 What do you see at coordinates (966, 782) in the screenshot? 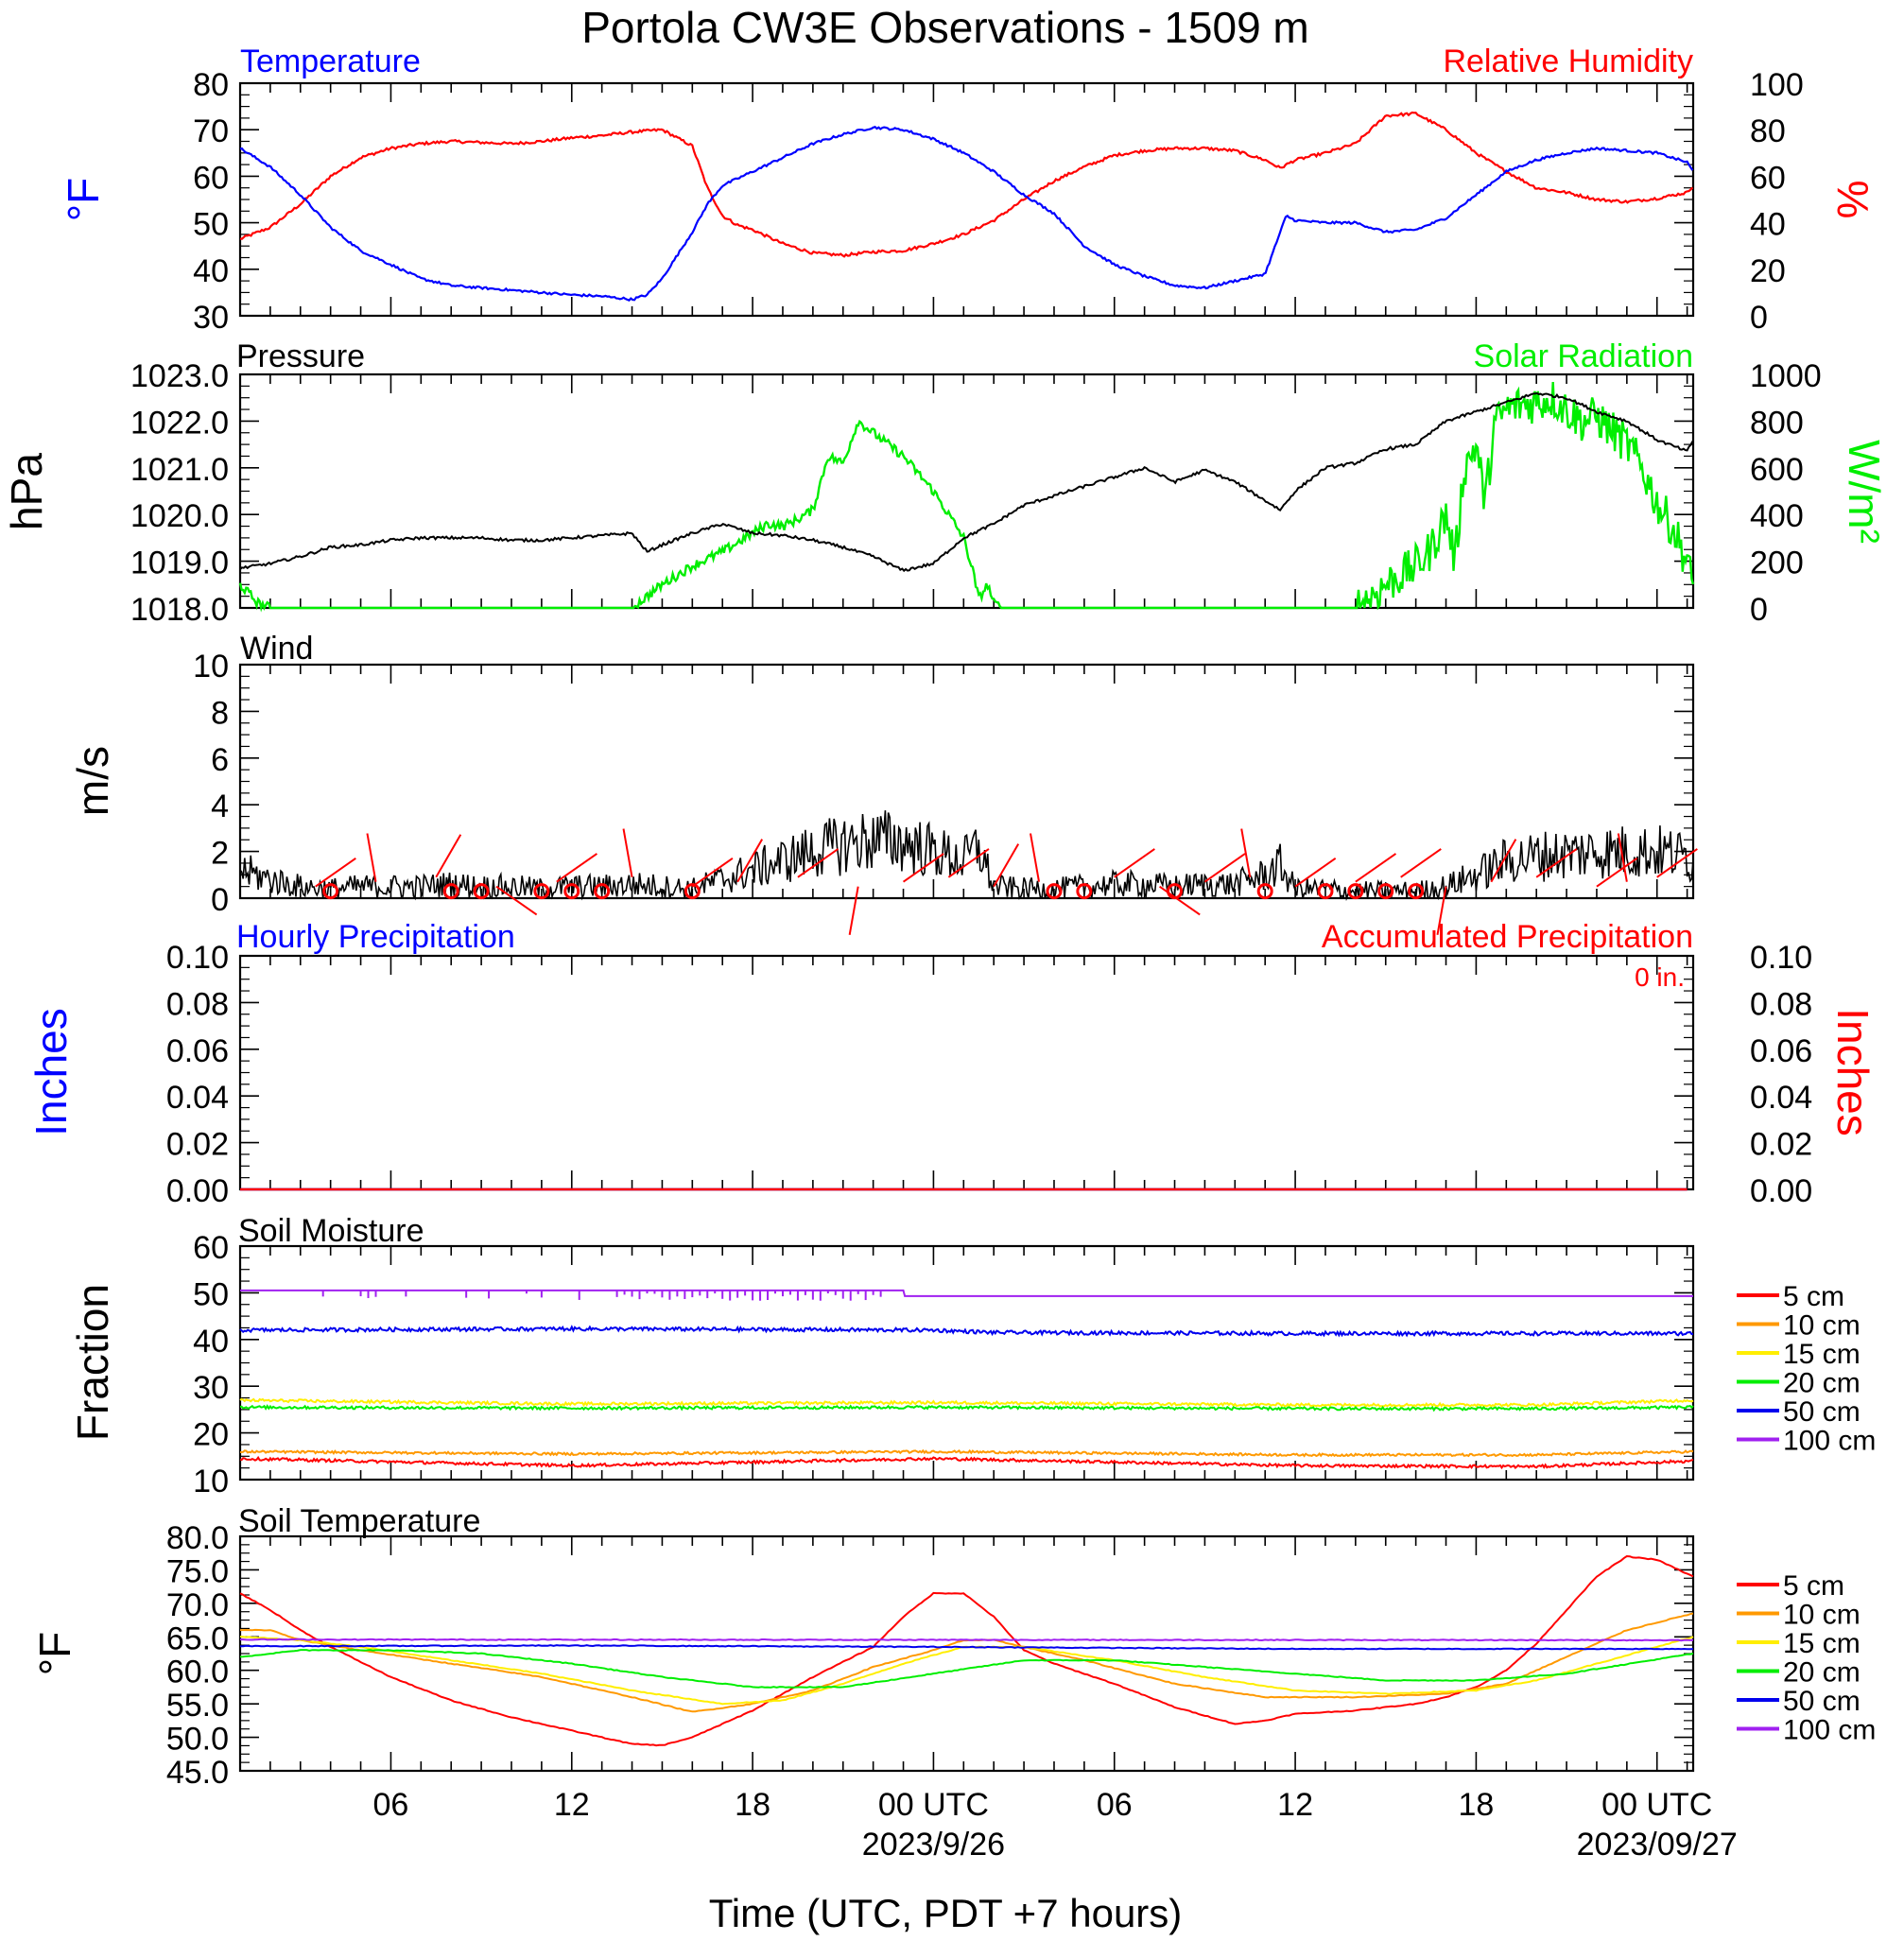
I see `wind-panel-frame` at bounding box center [966, 782].